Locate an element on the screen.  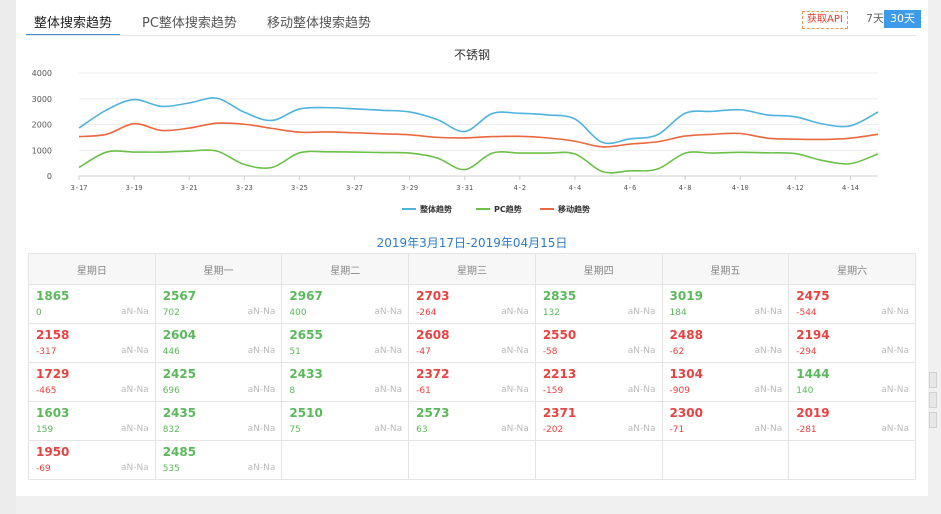
tab-overall-trend: 整体搜索趋势 is located at coordinates (73, 22).